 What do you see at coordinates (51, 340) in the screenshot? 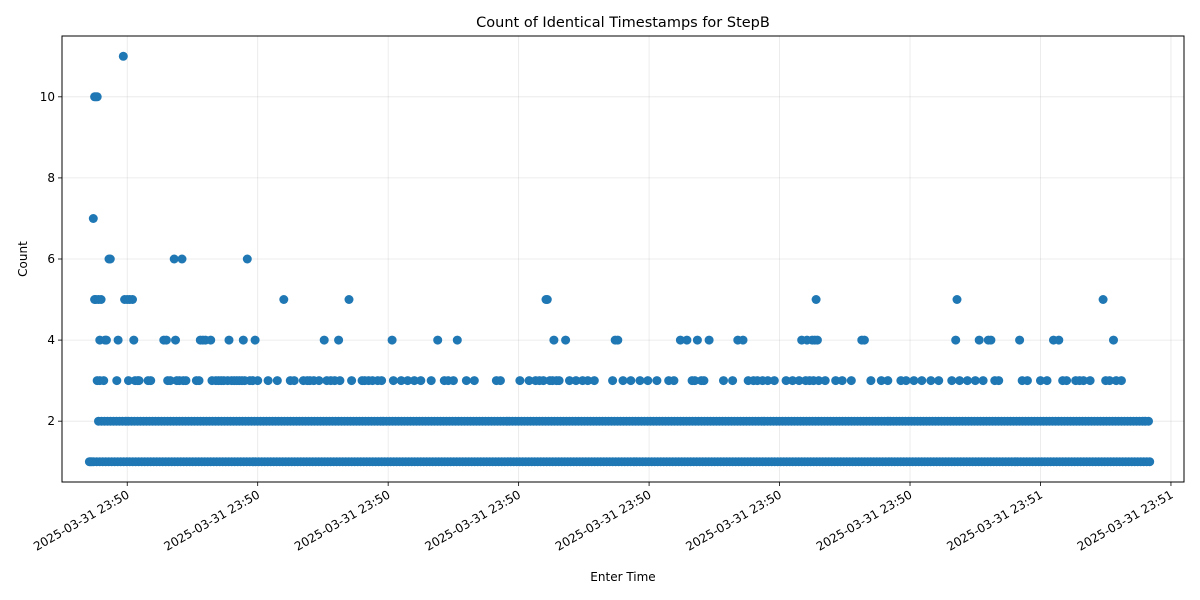
I see `y-tick-label: 4` at bounding box center [51, 340].